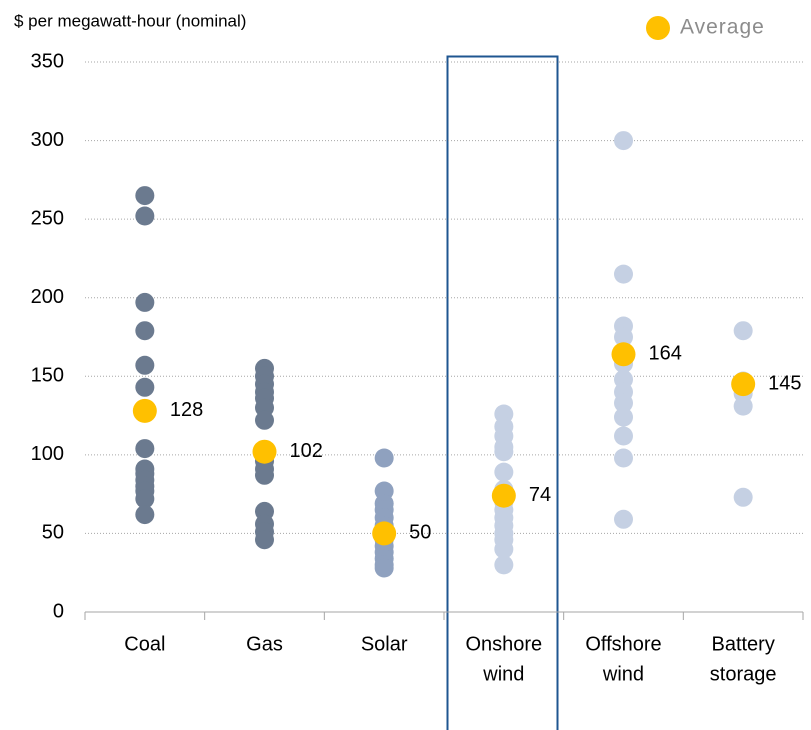 Image resolution: width=811 pixels, height=730 pixels. I want to click on y-tick-label: 0, so click(58, 611).